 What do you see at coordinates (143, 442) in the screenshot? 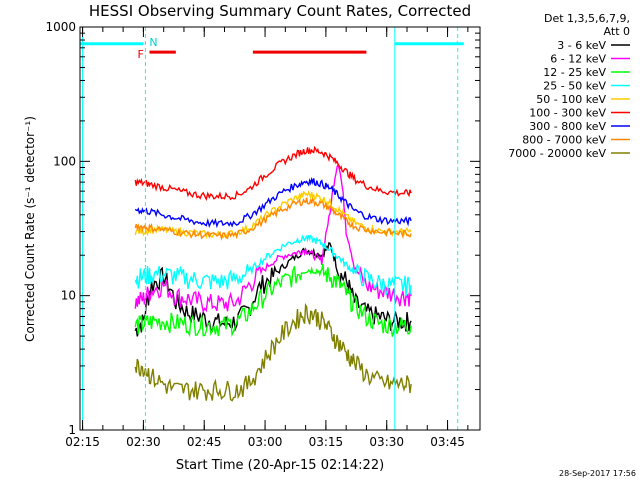
I see `x-tick-label: 02:30` at bounding box center [143, 442].